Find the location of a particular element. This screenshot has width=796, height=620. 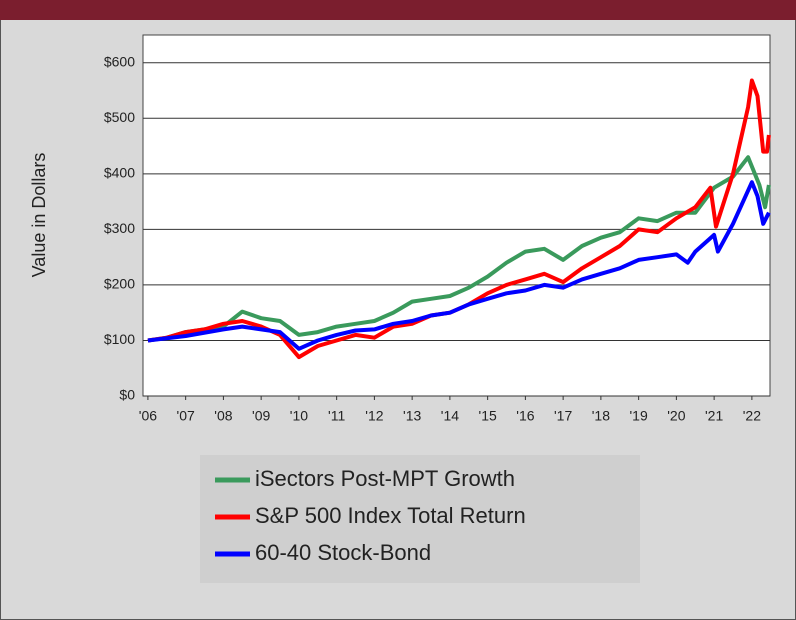

legend is located at coordinates (420, 519).